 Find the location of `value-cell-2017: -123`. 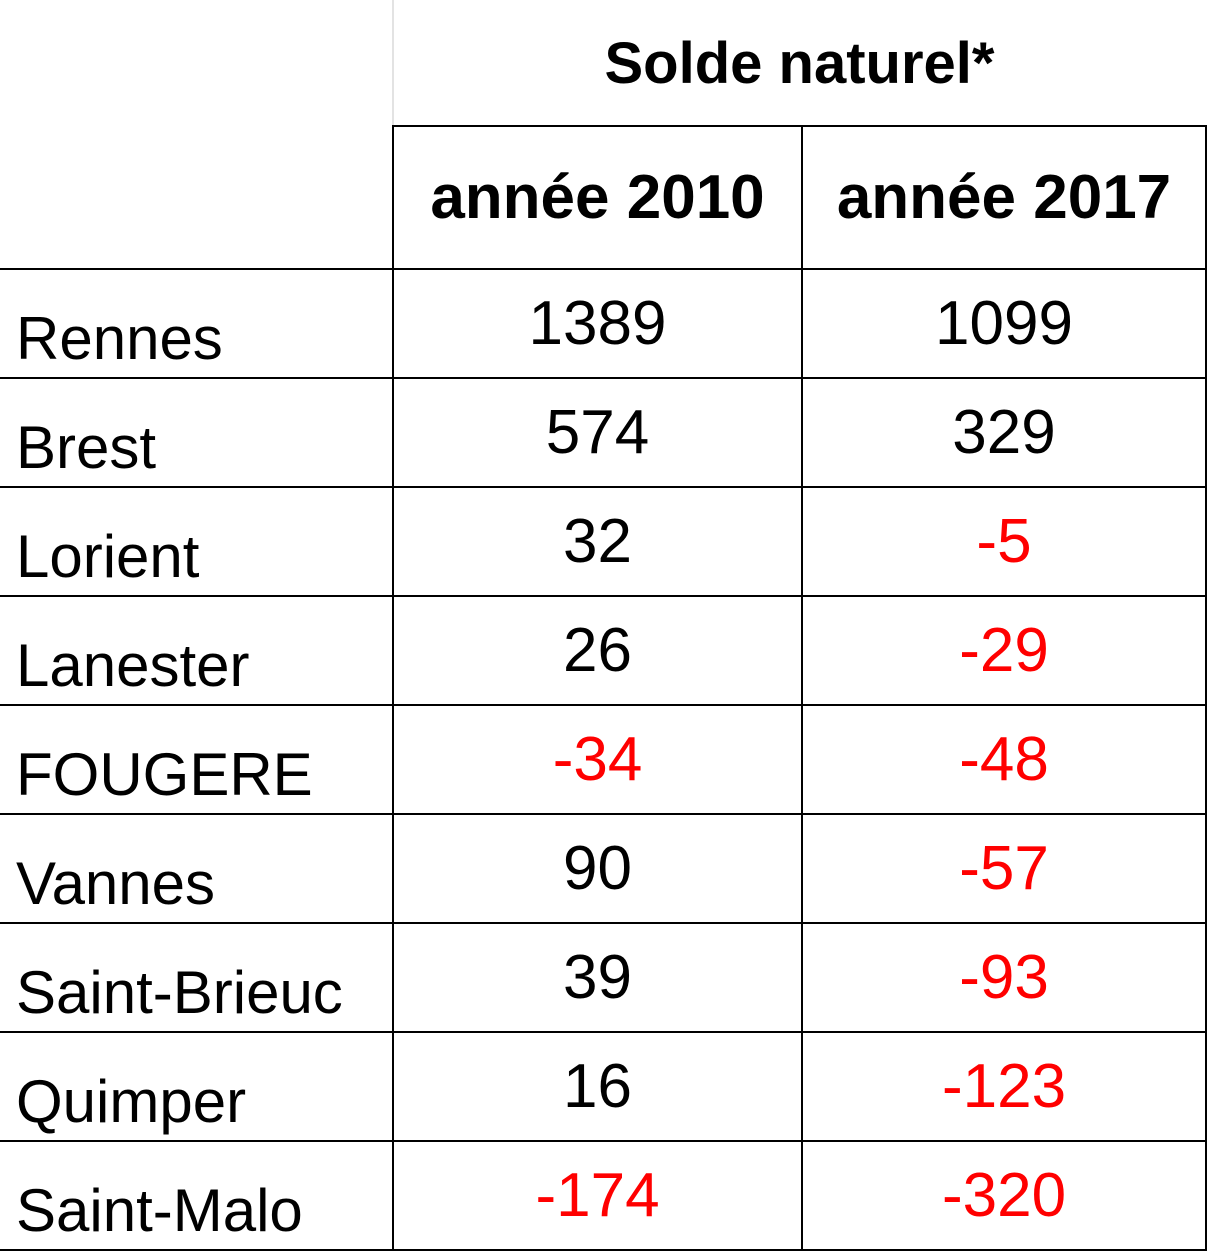

value-cell-2017: -123 is located at coordinates (1004, 1086).